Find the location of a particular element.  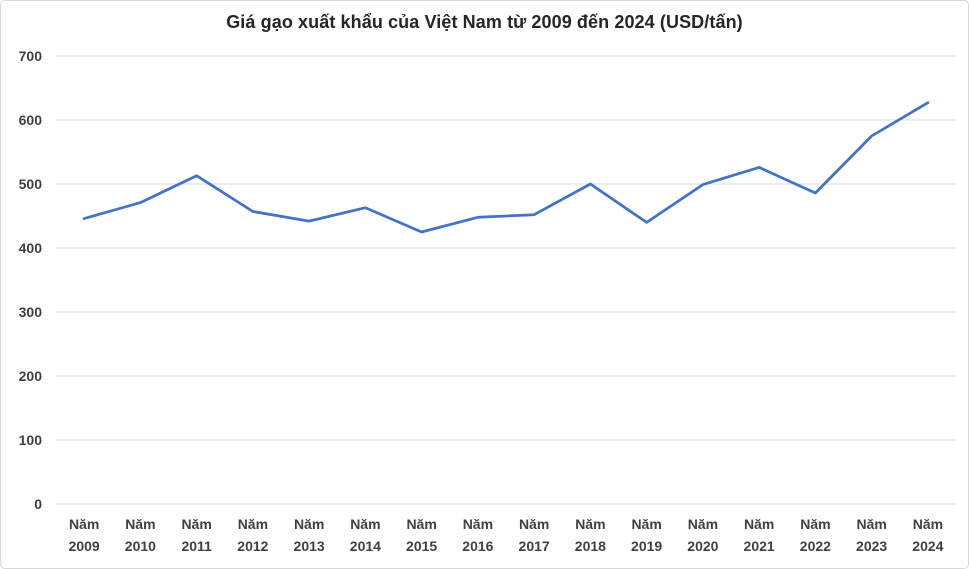

x-tick-label: Năm 2014 is located at coordinates (365, 535).